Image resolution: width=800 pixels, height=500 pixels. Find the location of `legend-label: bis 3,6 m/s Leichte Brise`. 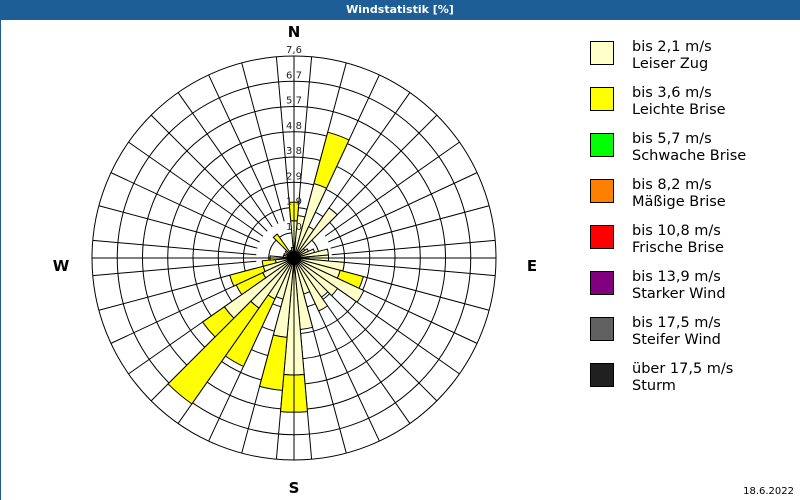

legend-label: bis 3,6 m/s Leichte Brise is located at coordinates (679, 101).